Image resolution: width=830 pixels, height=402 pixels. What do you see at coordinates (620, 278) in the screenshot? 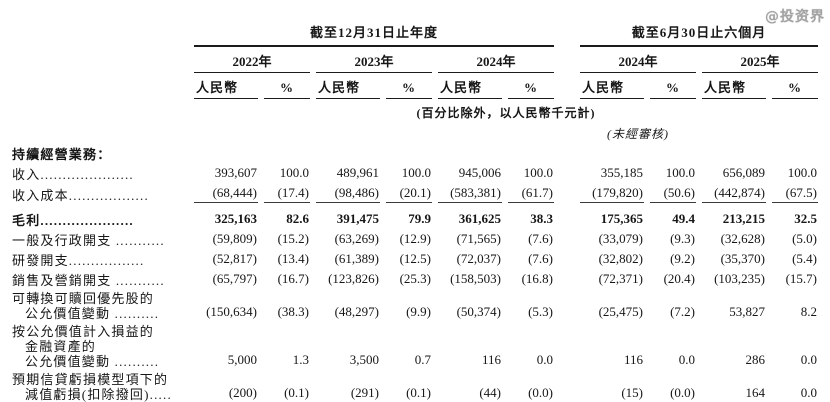
I see `value-cell: (72,371)` at bounding box center [620, 278].